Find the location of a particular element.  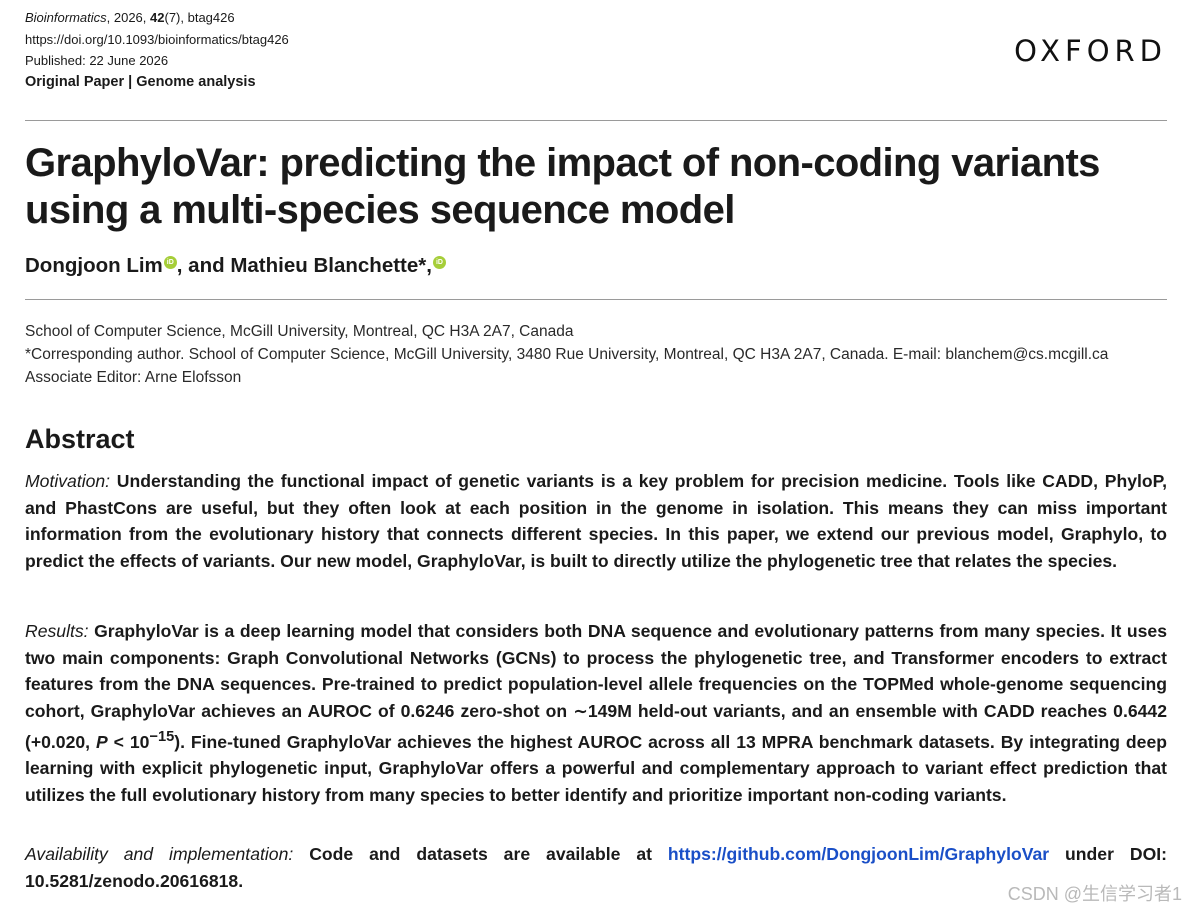

corresponding-mark: *, is located at coordinates (425, 265).